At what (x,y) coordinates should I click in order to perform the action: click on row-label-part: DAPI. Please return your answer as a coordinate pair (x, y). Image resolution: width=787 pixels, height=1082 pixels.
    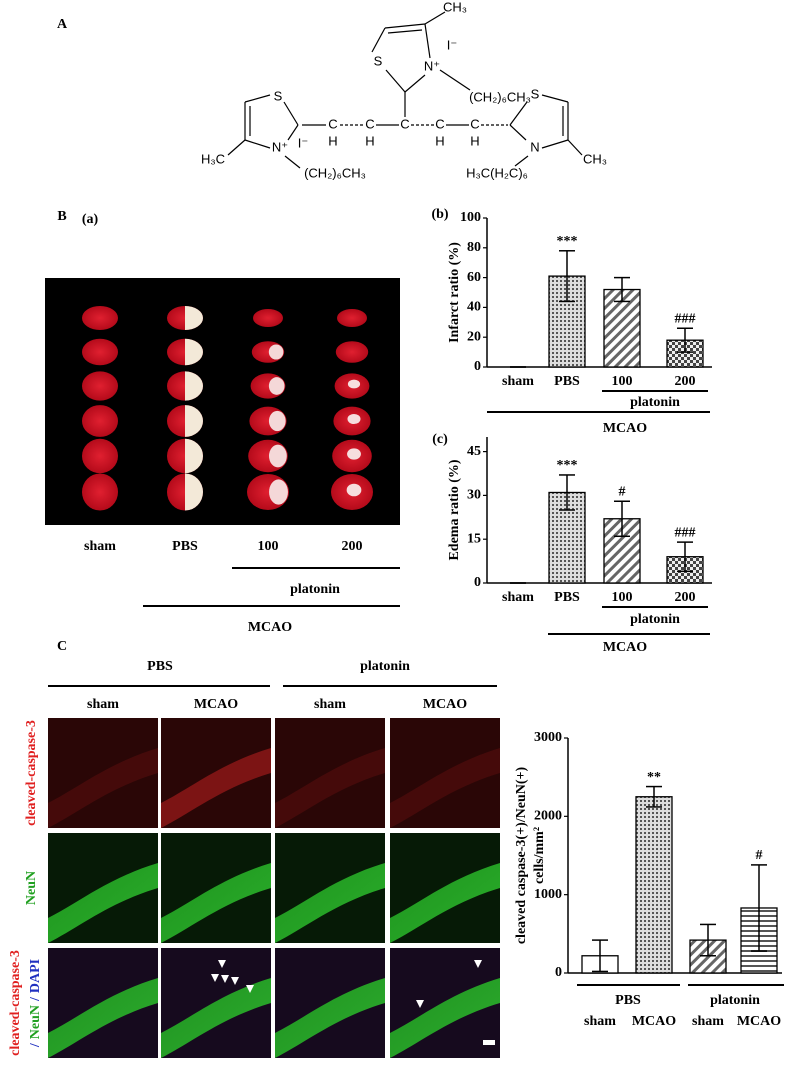
    Looking at the image, I should click on (35, 976).